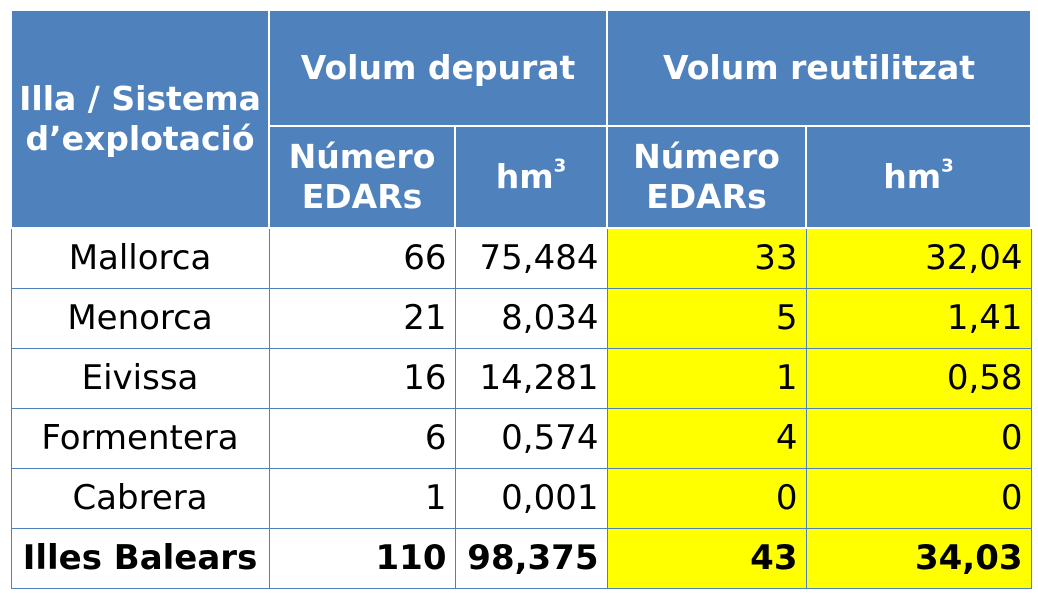  I want to click on treated-hm3-cell: 8,034, so click(531, 318).